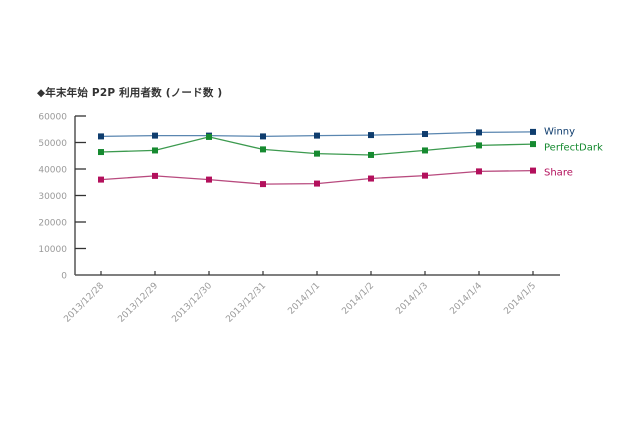 The width and height of the screenshot is (640, 426). I want to click on x-tick-label: 2013/12/31, so click(246, 303).